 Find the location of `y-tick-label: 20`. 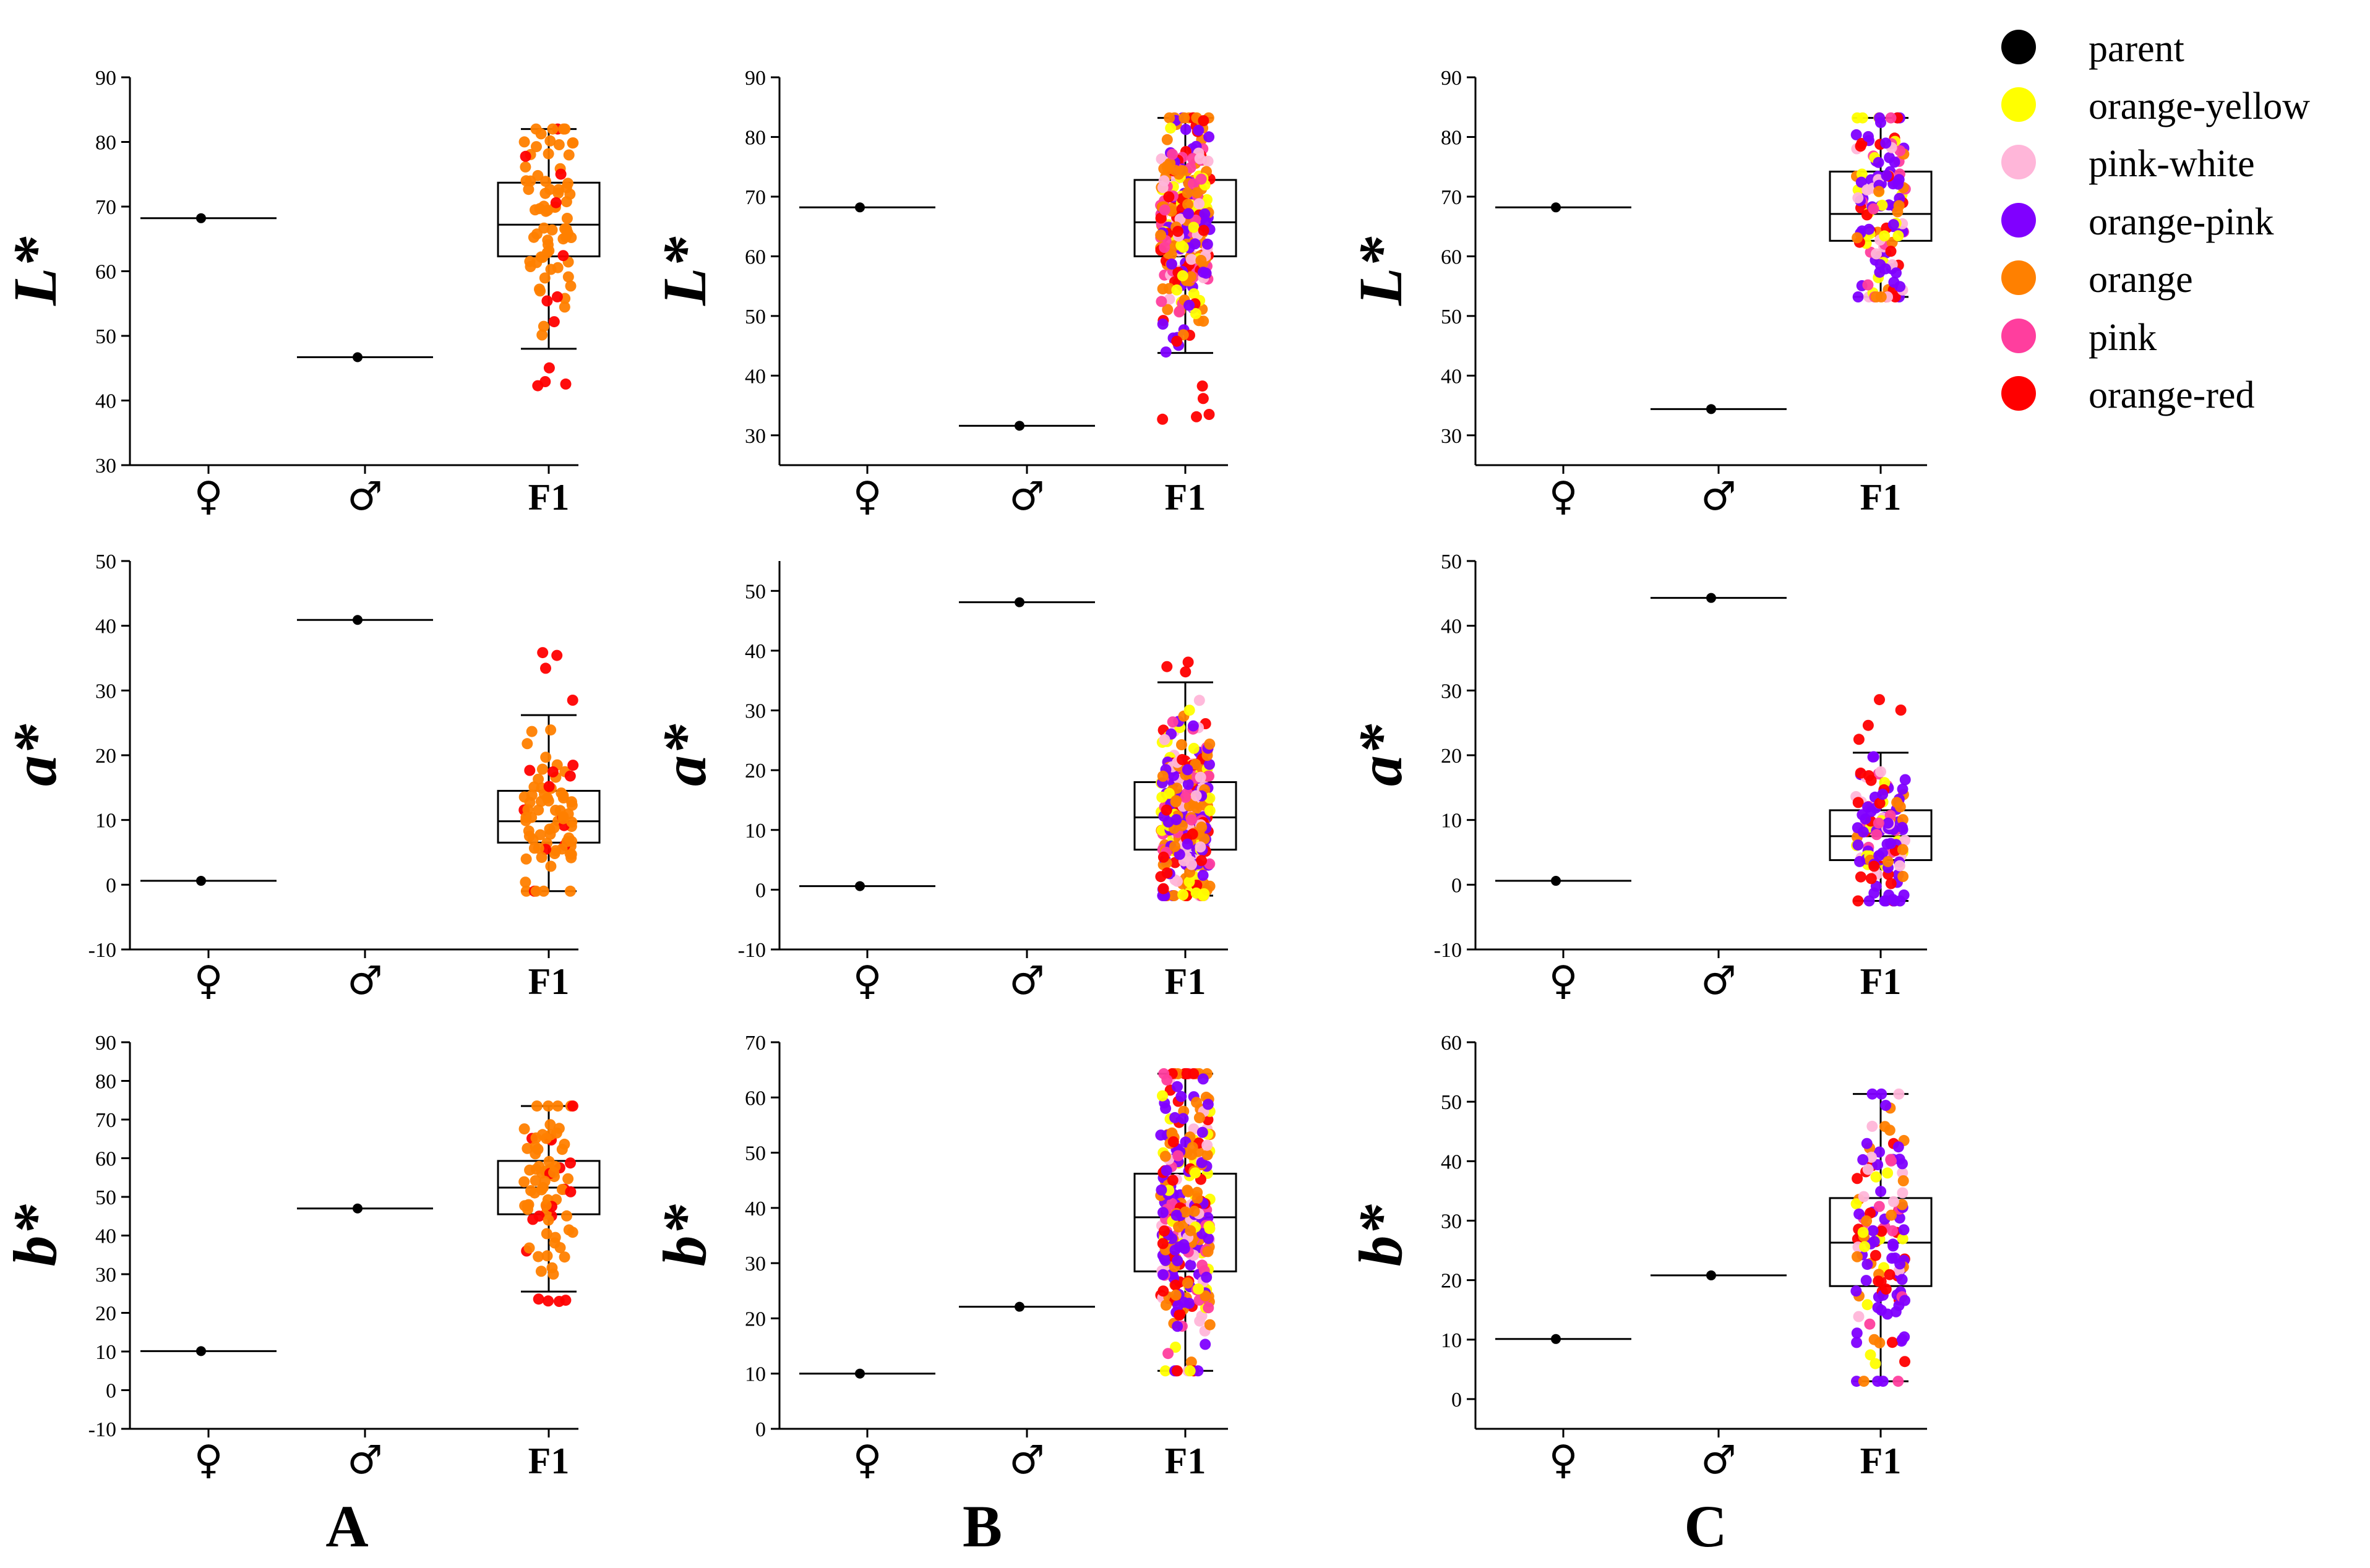

y-tick-label: 20 is located at coordinates (1452, 1282).